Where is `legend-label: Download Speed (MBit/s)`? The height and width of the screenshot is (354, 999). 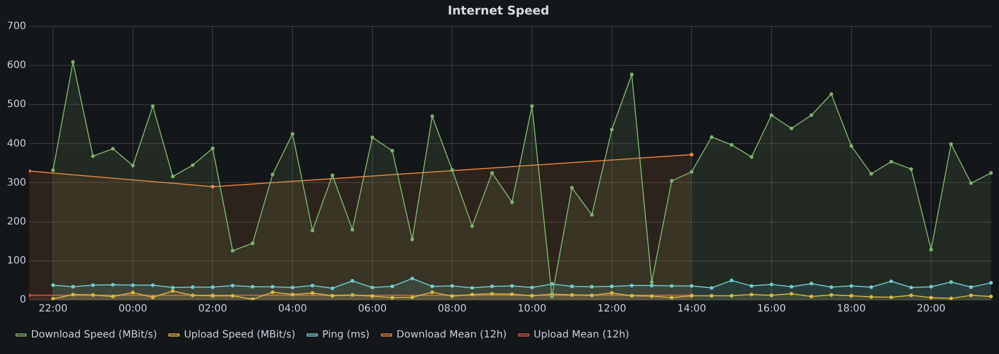 legend-label: Download Speed (MBit/s) is located at coordinates (94, 335).